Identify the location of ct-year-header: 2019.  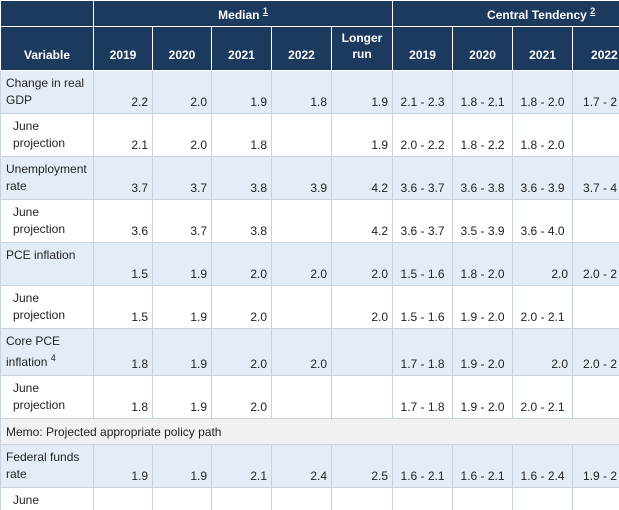
(423, 48).